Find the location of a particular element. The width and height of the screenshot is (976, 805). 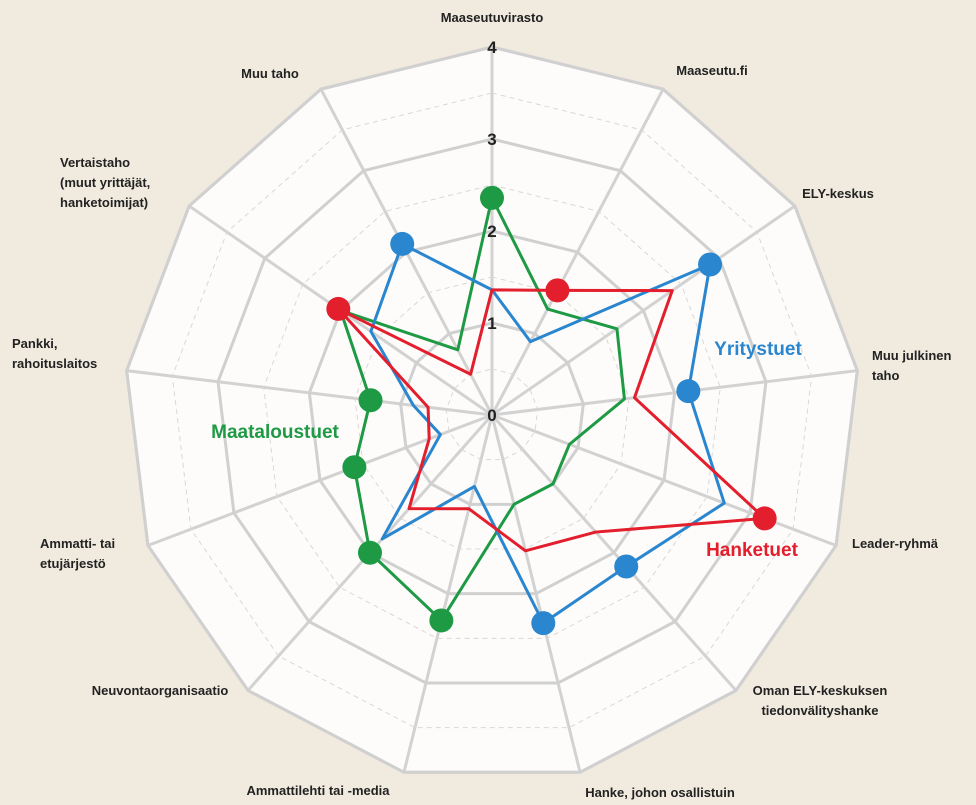

category-label-line: ELY-keskus is located at coordinates (838, 193).